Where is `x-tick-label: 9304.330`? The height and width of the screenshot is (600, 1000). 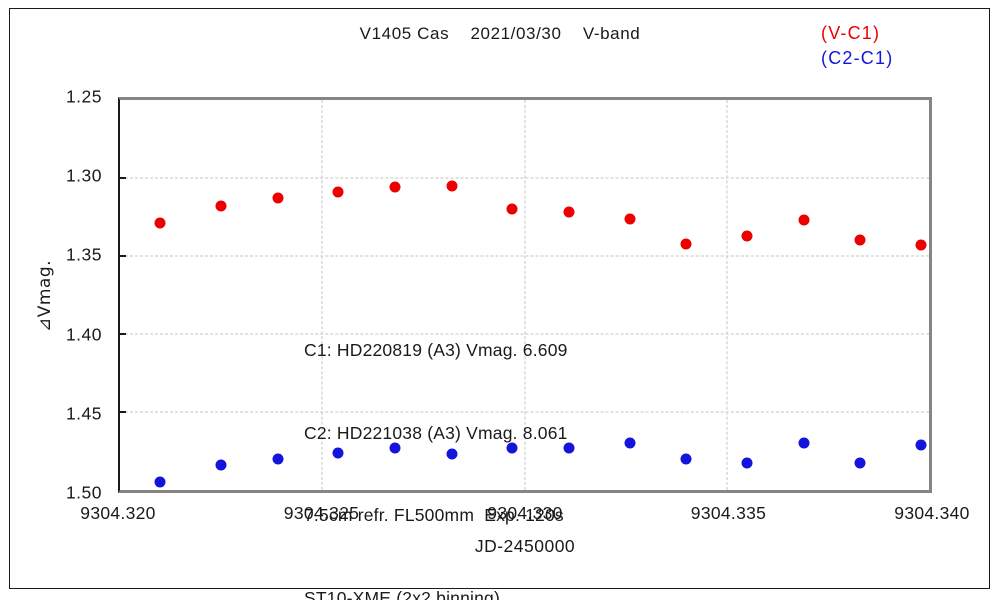
x-tick-label: 9304.330 is located at coordinates (525, 513).